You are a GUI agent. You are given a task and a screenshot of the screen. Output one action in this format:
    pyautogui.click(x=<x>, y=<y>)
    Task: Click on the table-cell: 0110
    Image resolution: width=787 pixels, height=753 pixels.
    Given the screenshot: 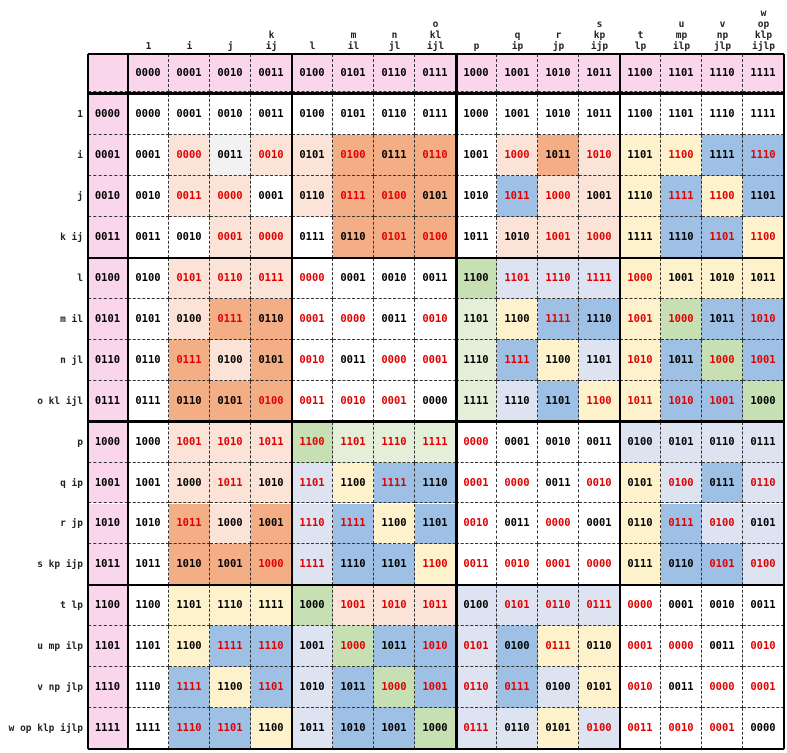 What is the action you would take?
    pyautogui.click(x=148, y=360)
    